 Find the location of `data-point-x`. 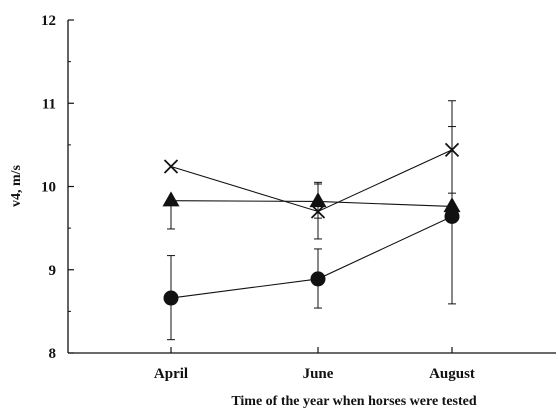

data-point-x is located at coordinates (171, 166).